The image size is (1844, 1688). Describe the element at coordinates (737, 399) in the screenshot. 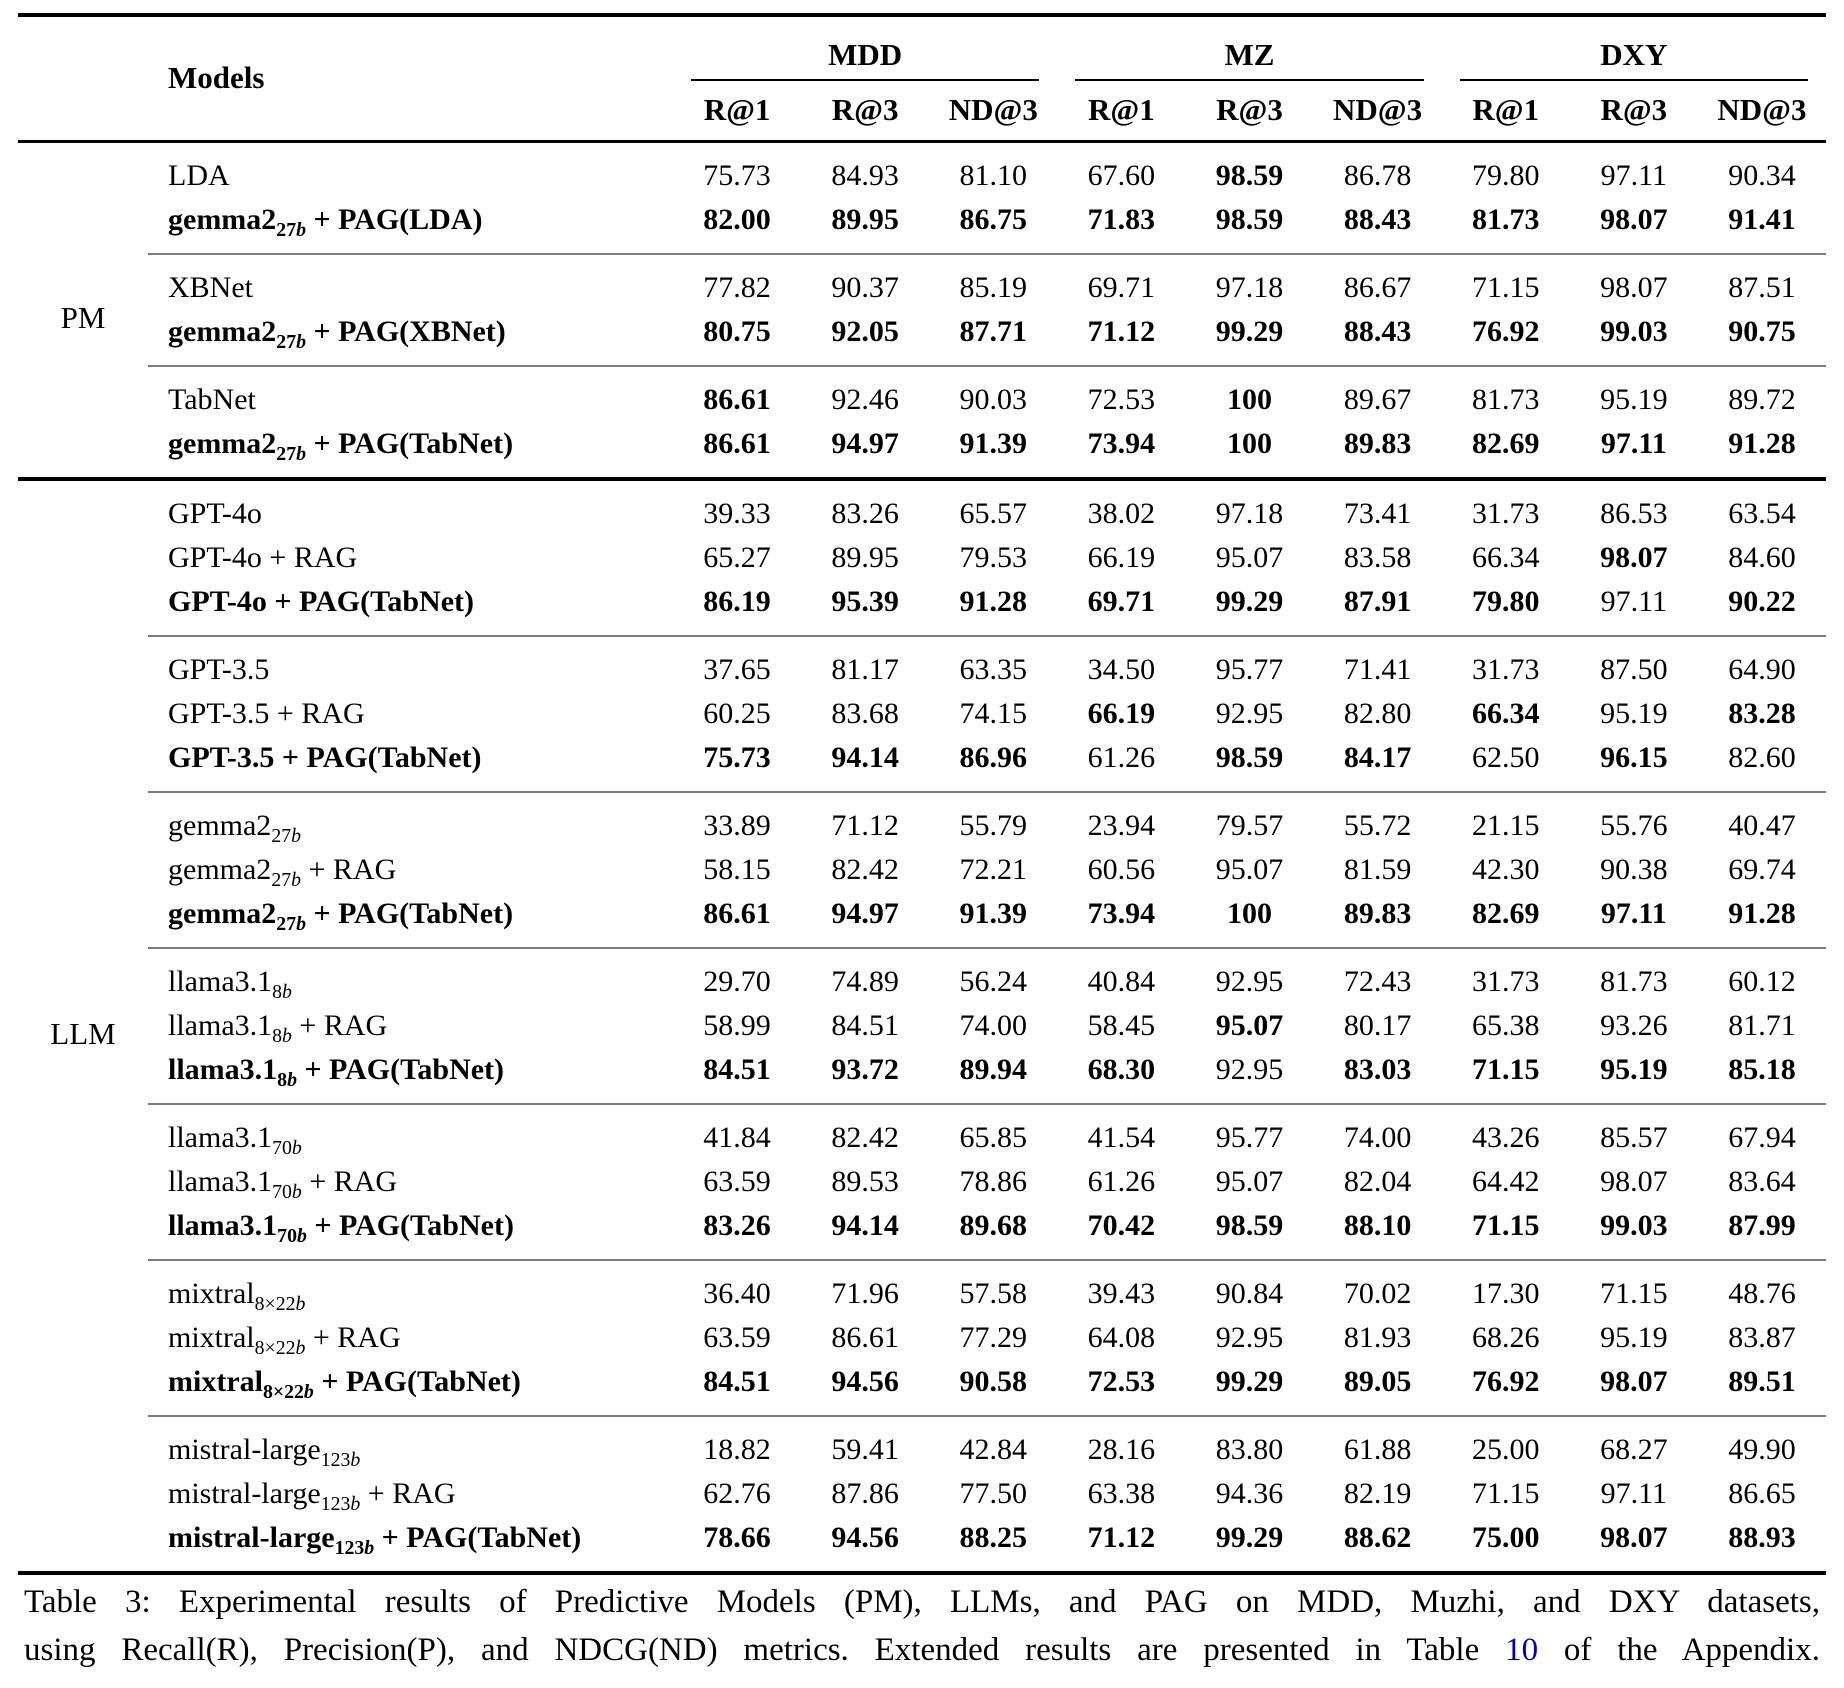

I see `metric-value: 86.61` at that location.